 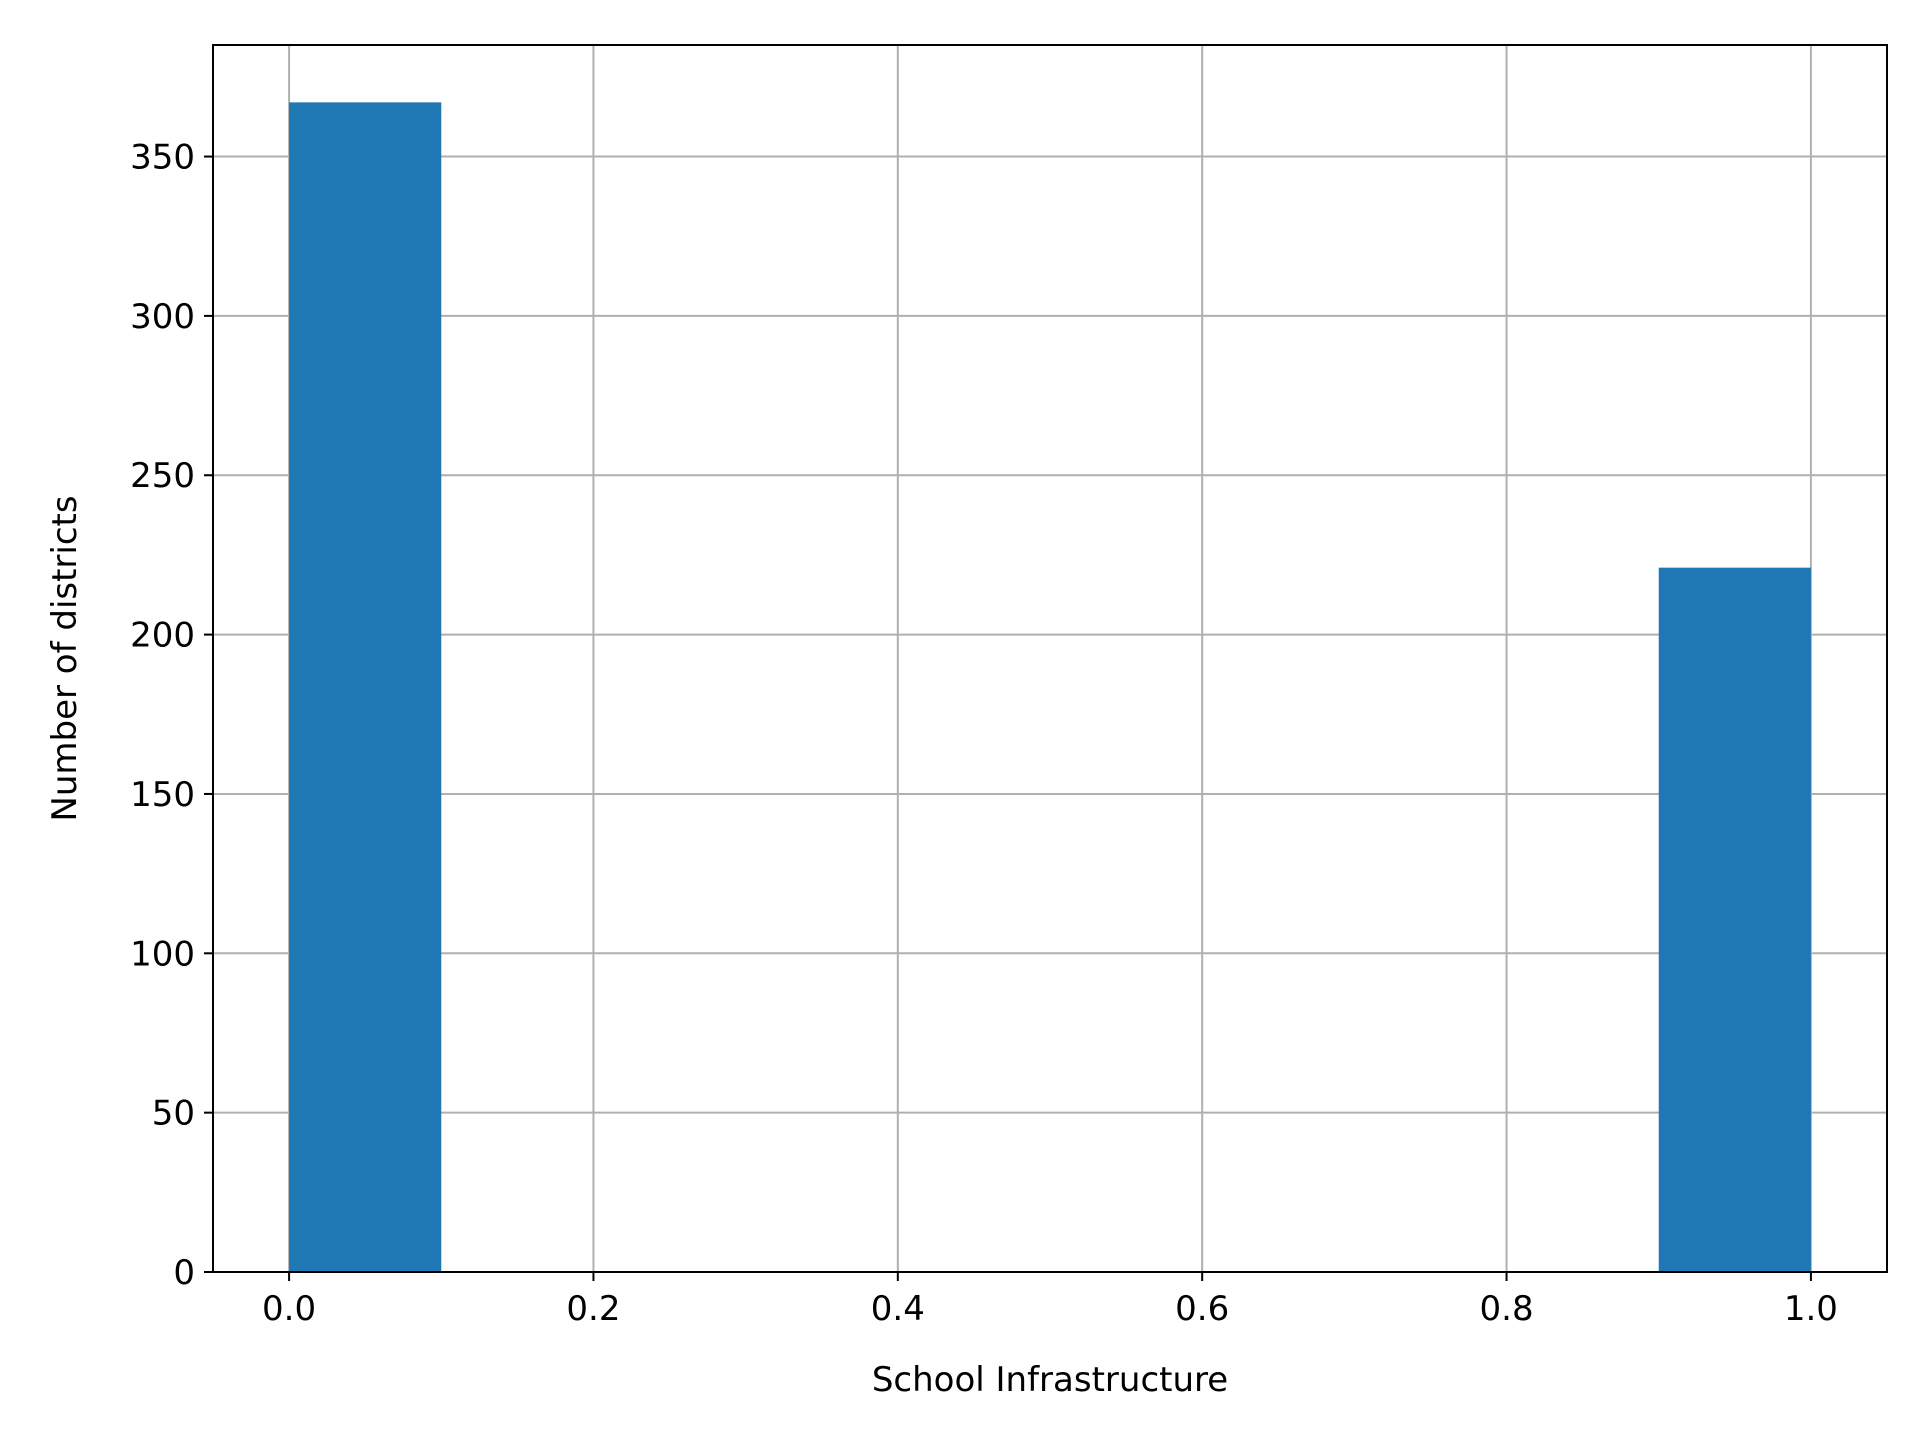 What do you see at coordinates (162, 158) in the screenshot?
I see `y-tick-label: 350` at bounding box center [162, 158].